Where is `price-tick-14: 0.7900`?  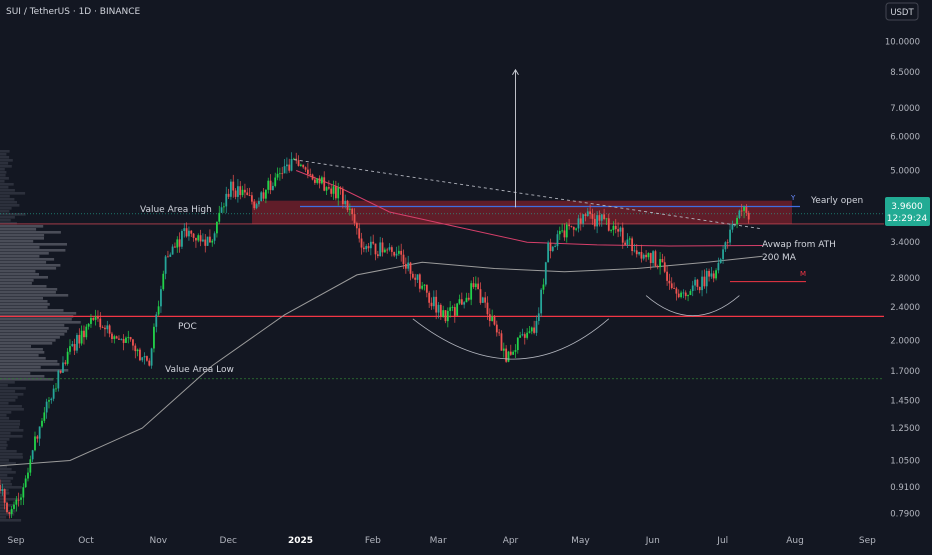 price-tick-14: 0.7900 is located at coordinates (905, 514).